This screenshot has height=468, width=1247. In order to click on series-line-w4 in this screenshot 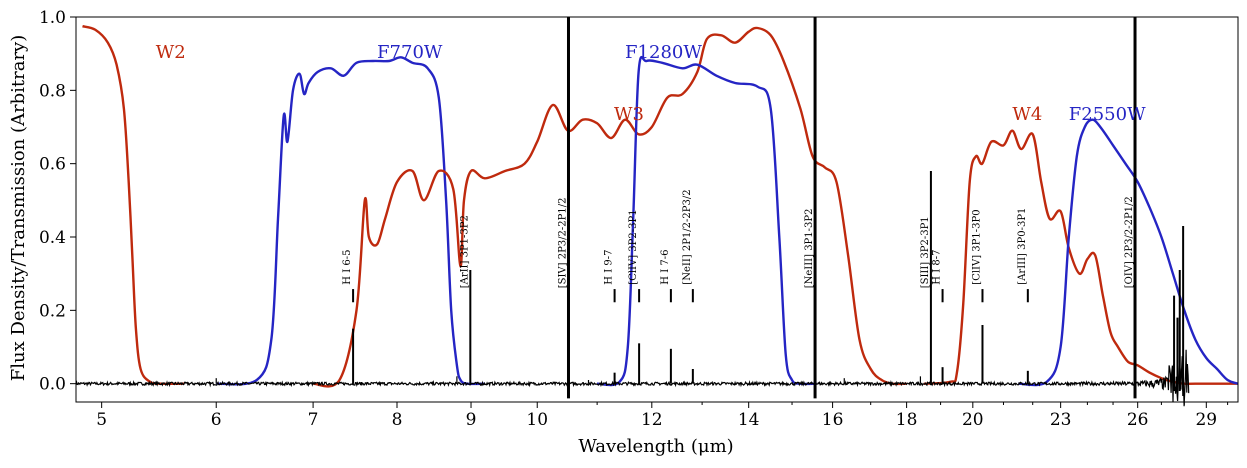, I will do `click(1080, 257)`.